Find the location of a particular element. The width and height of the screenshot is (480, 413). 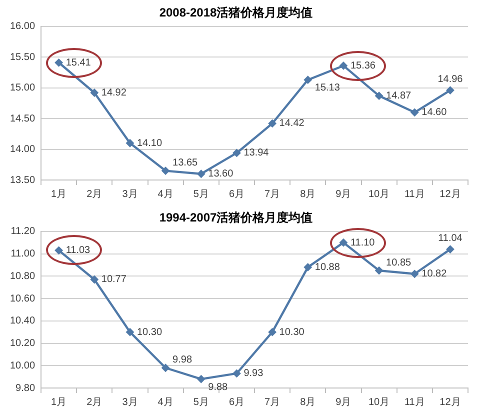

y-tick-label: 15.00 is located at coordinates (23, 88).